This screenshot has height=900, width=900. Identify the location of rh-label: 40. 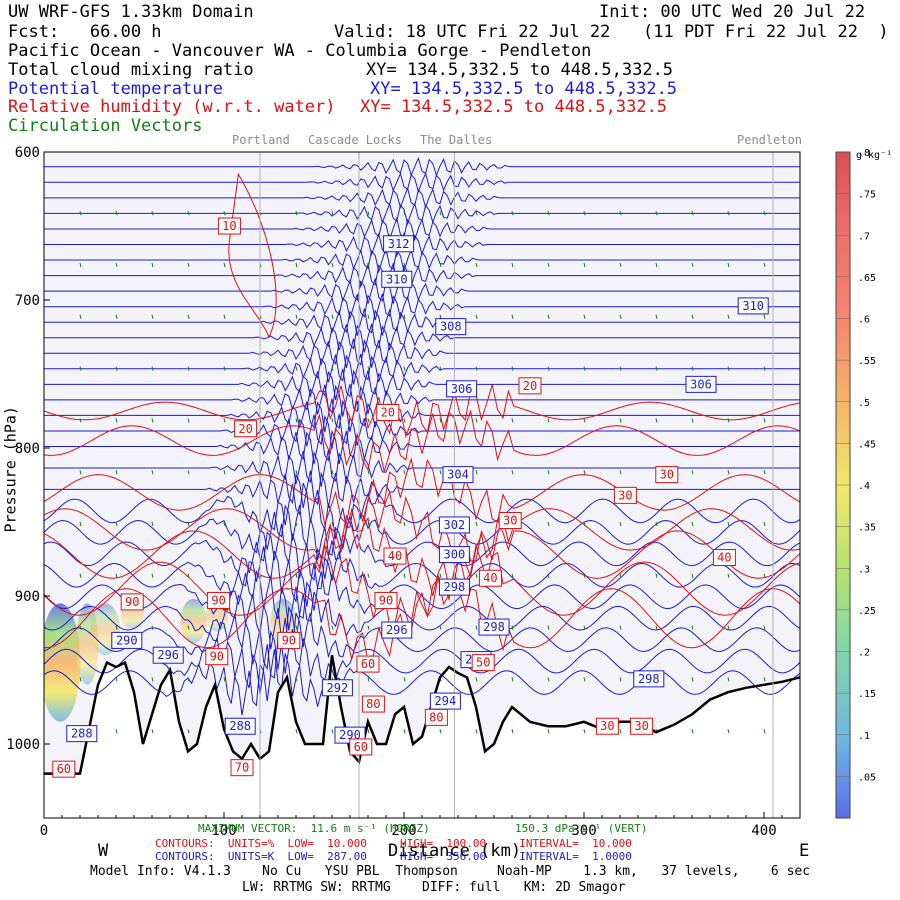
(395, 556).